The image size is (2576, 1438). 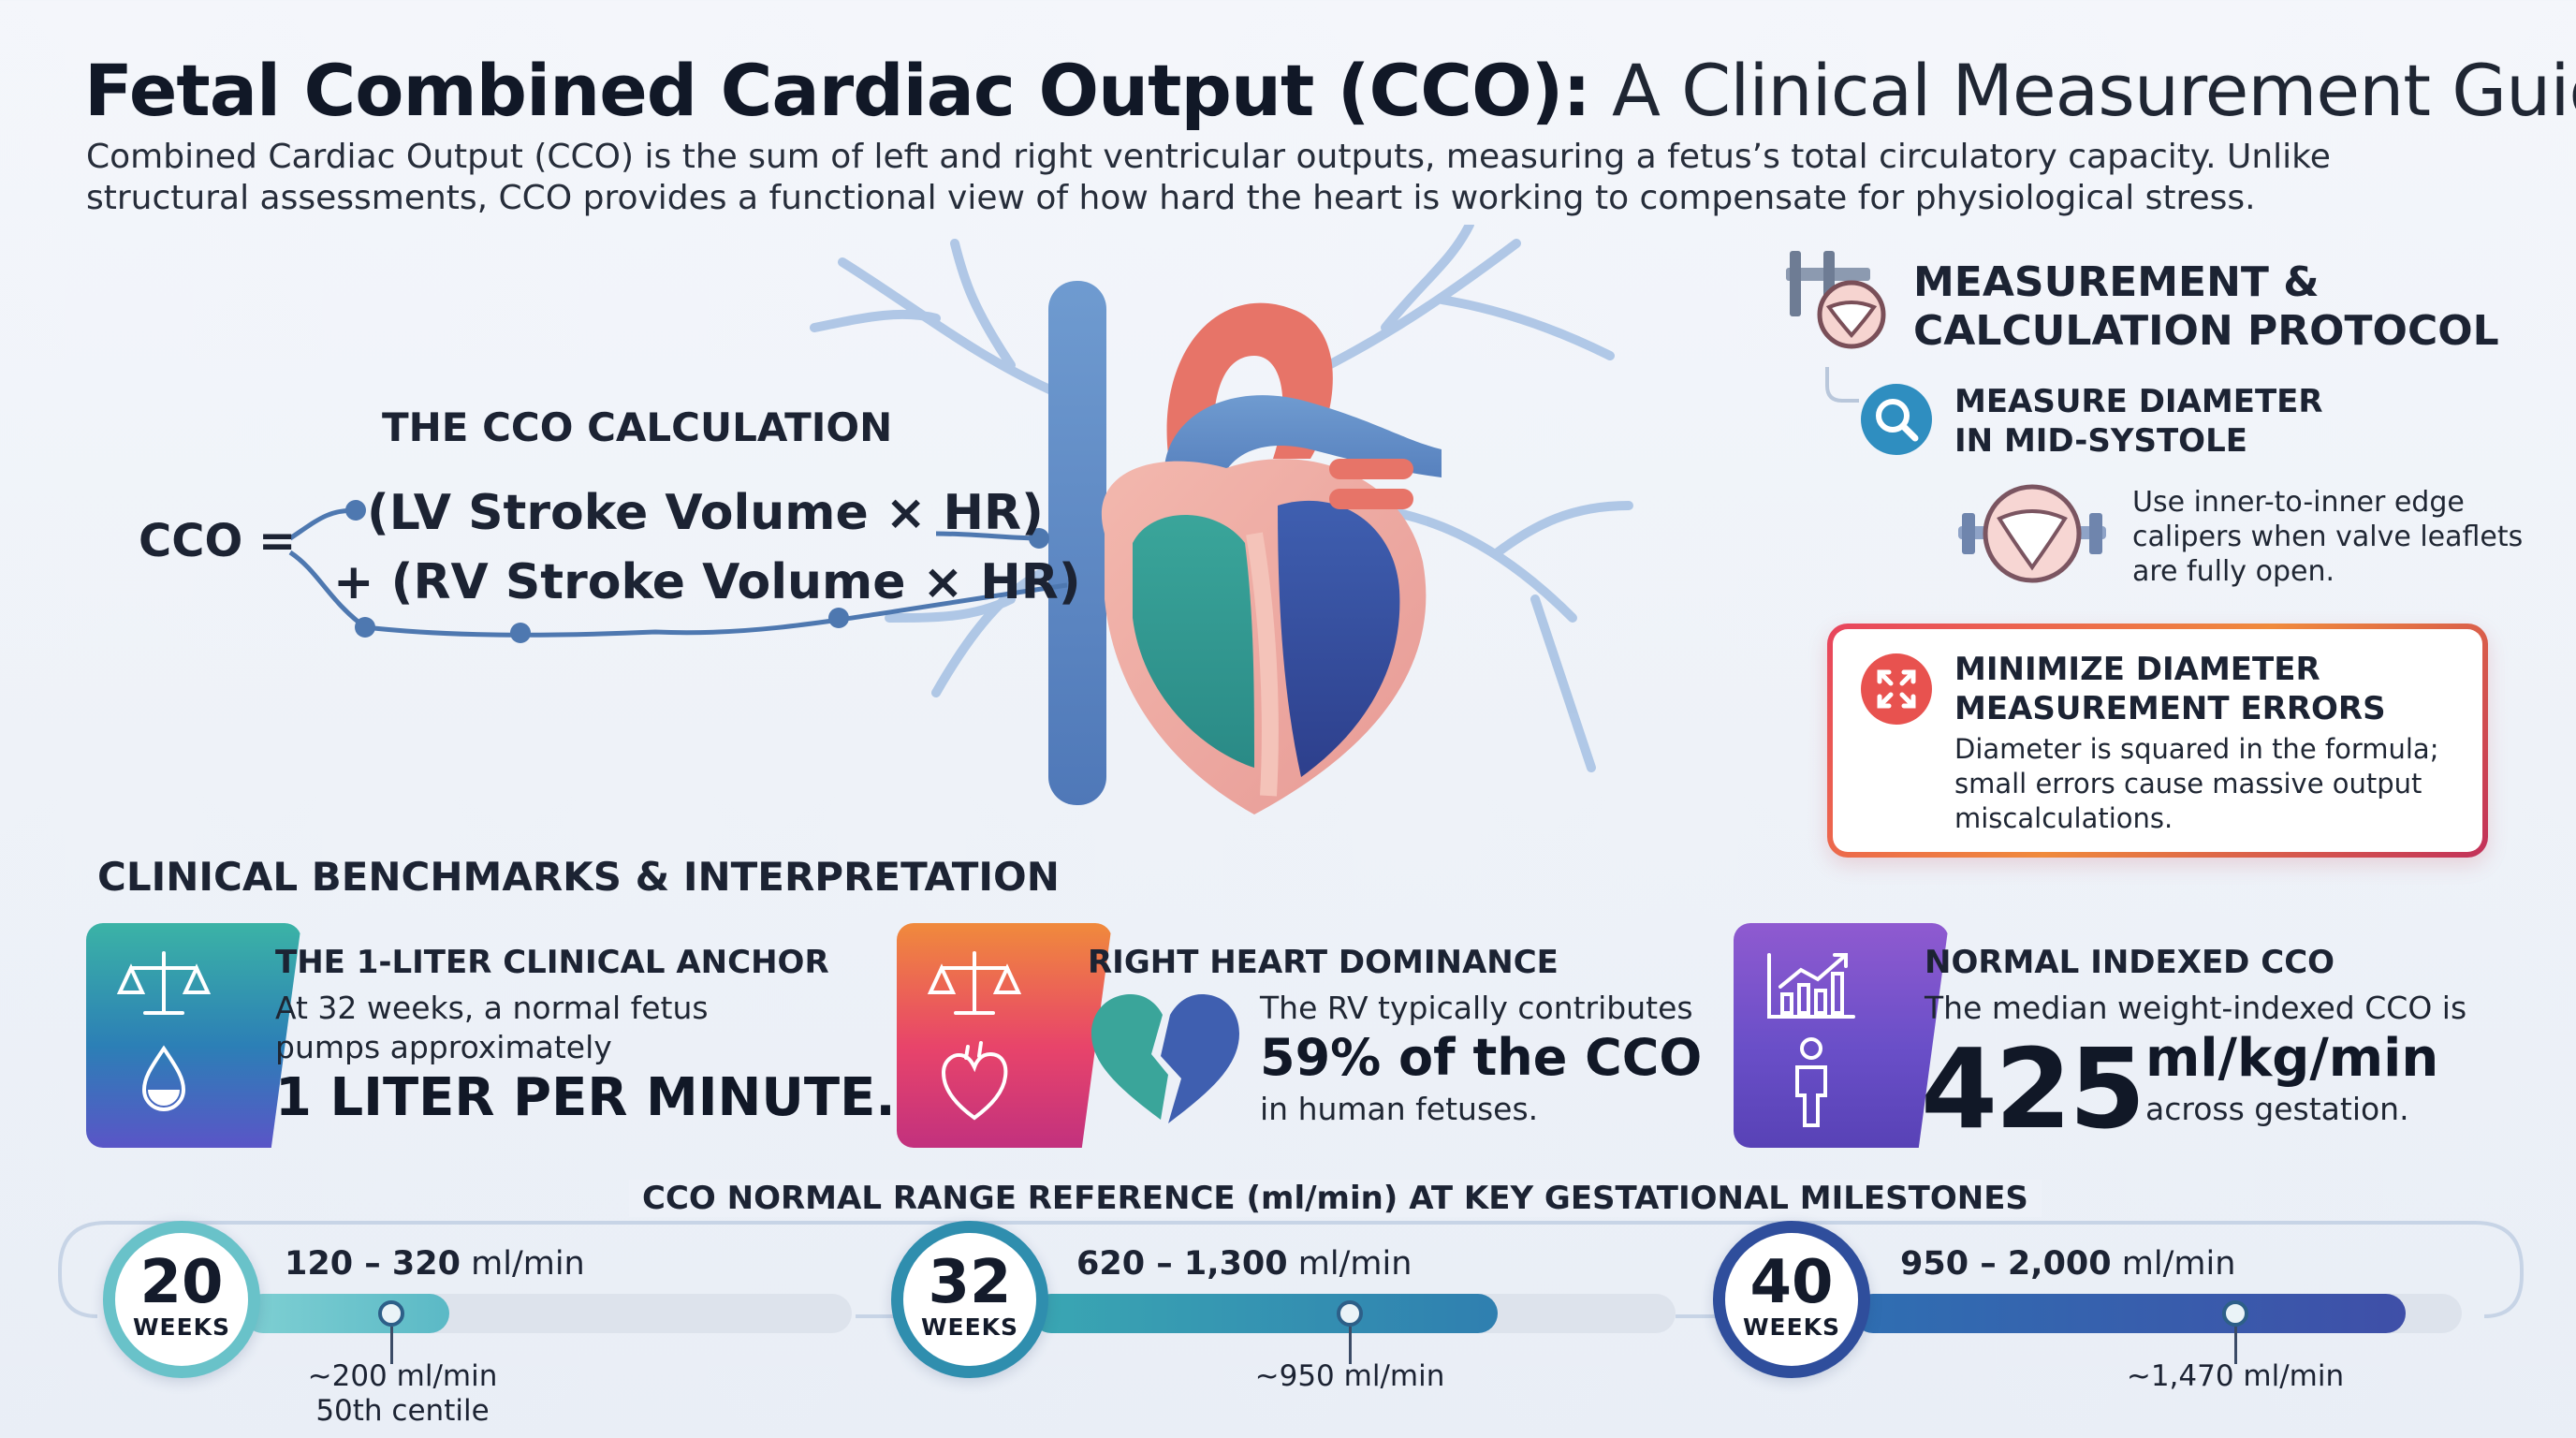 What do you see at coordinates (2170, 689) in the screenshot?
I see `warning-title: MINIMIZE DIAMETER MEASUREMENT ERRORS` at bounding box center [2170, 689].